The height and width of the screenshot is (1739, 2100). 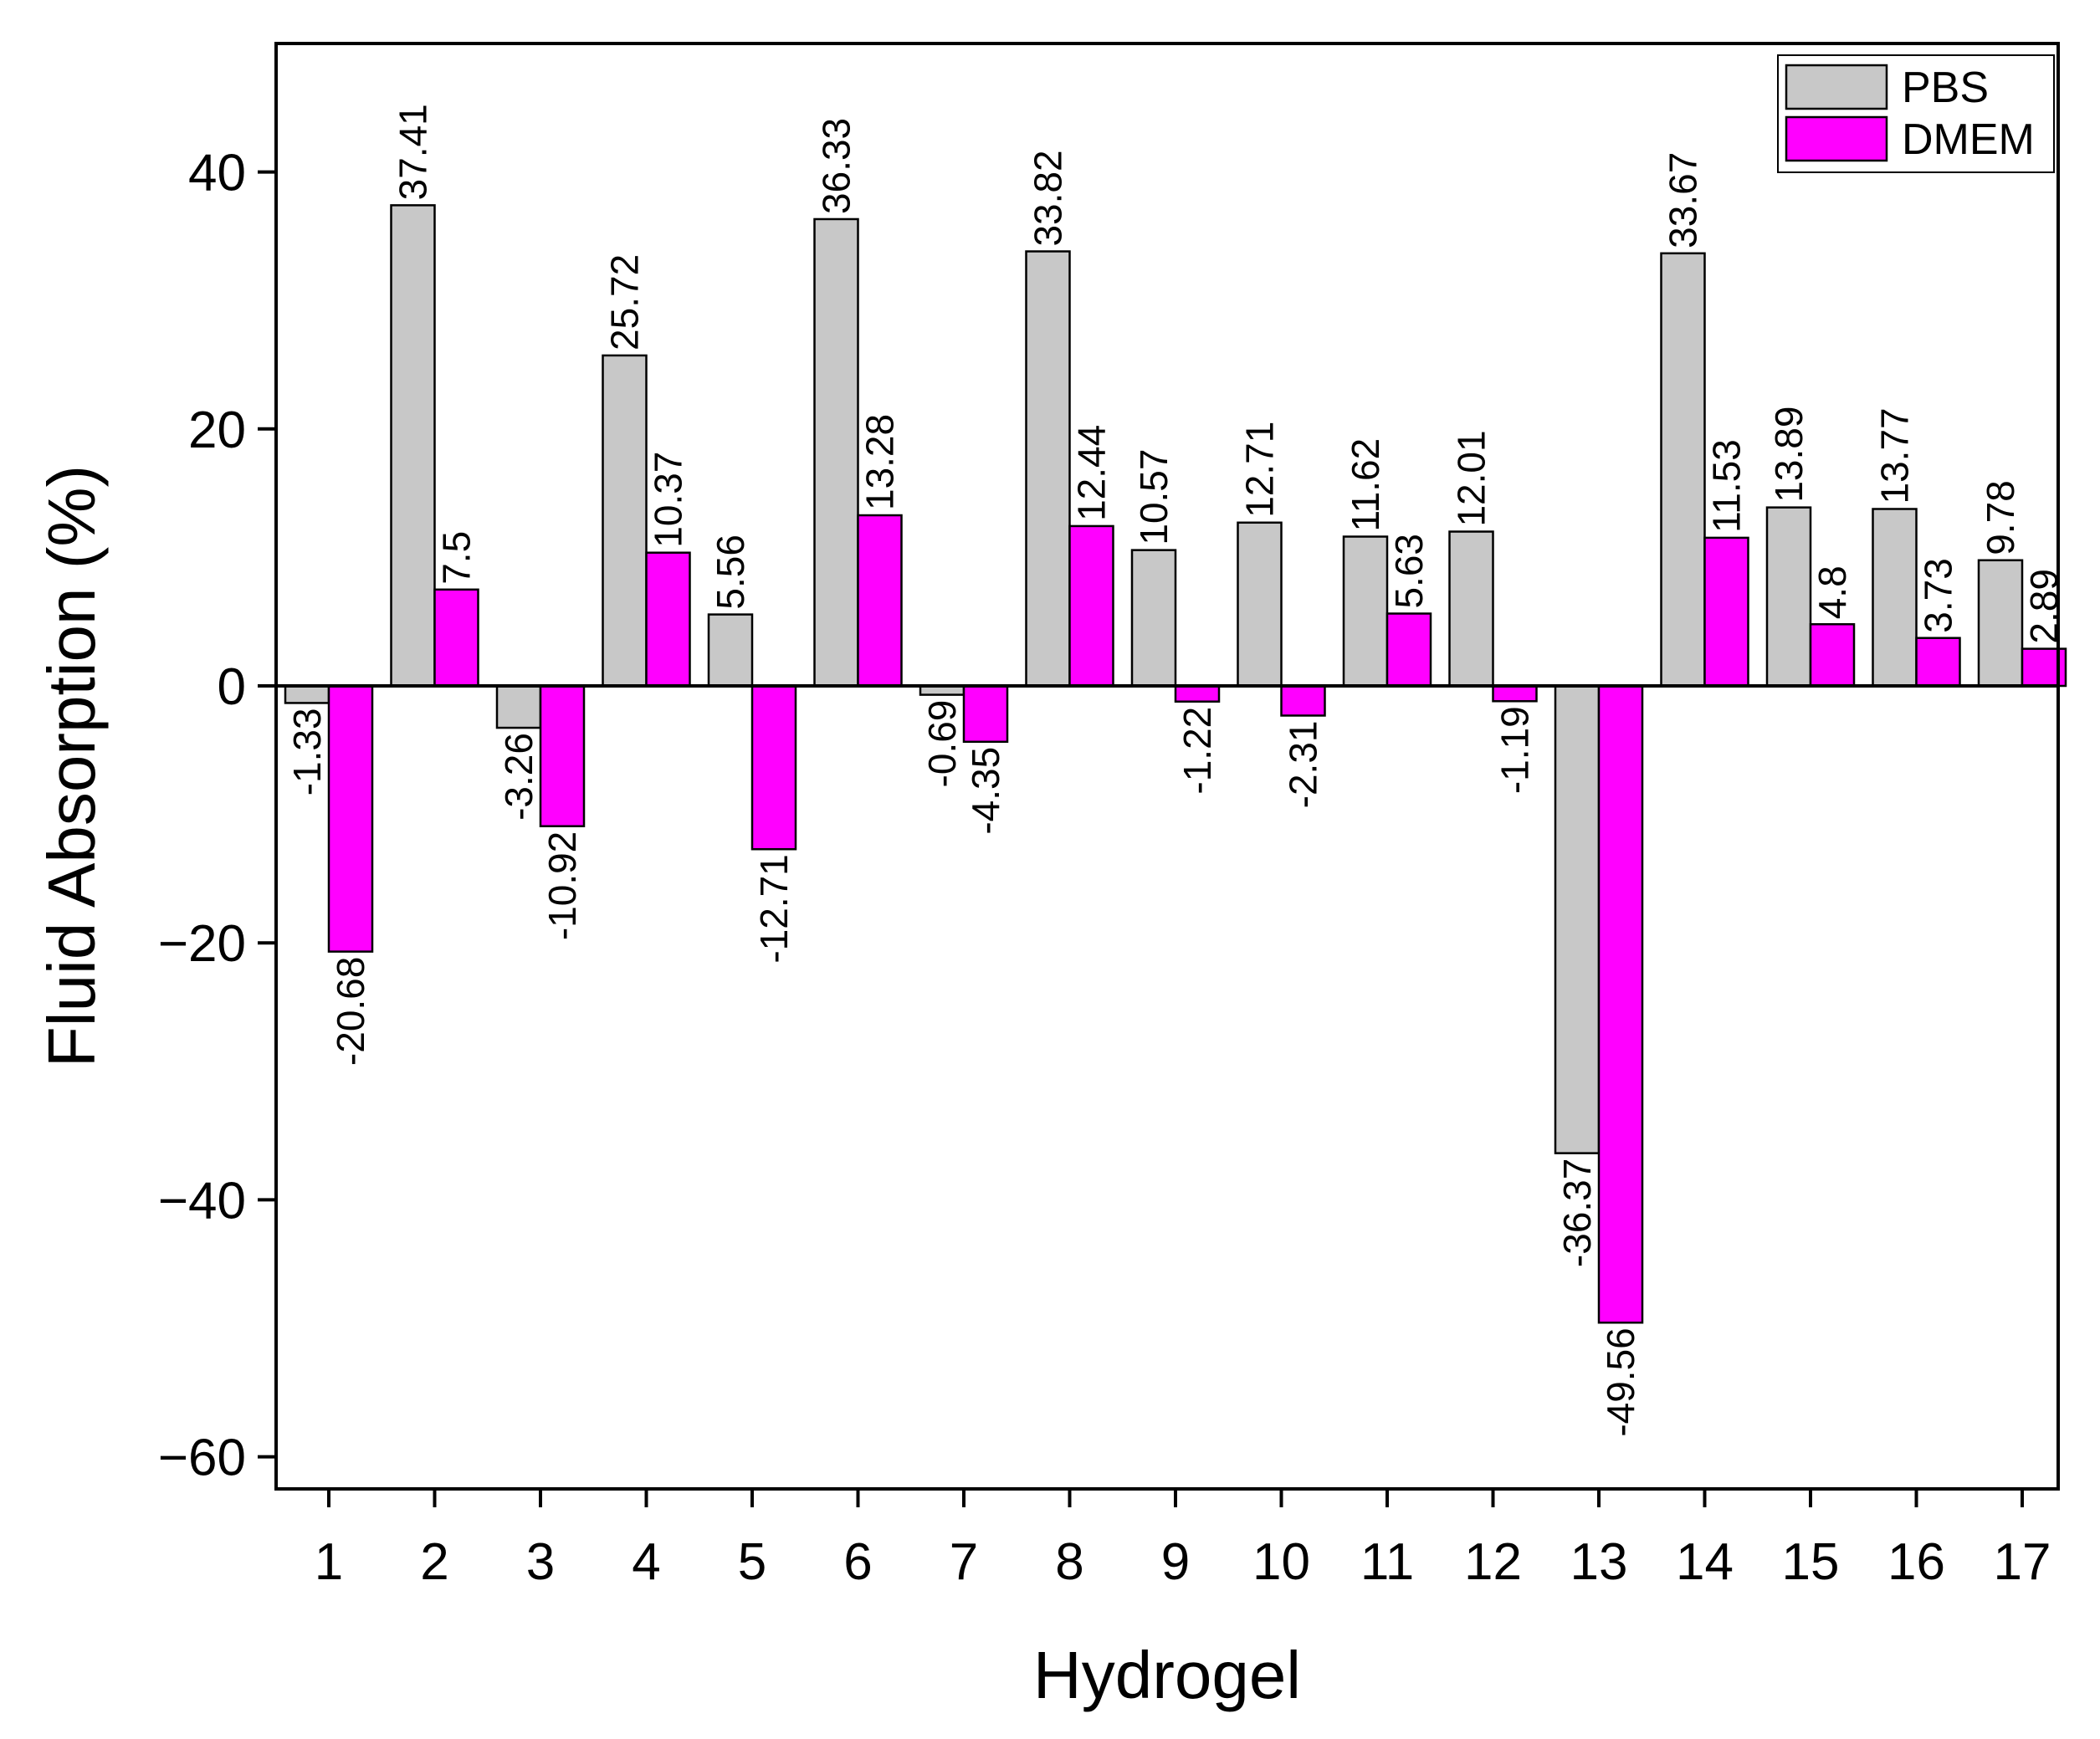 I want to click on legend-swatch-dmem, so click(x=1837, y=138).